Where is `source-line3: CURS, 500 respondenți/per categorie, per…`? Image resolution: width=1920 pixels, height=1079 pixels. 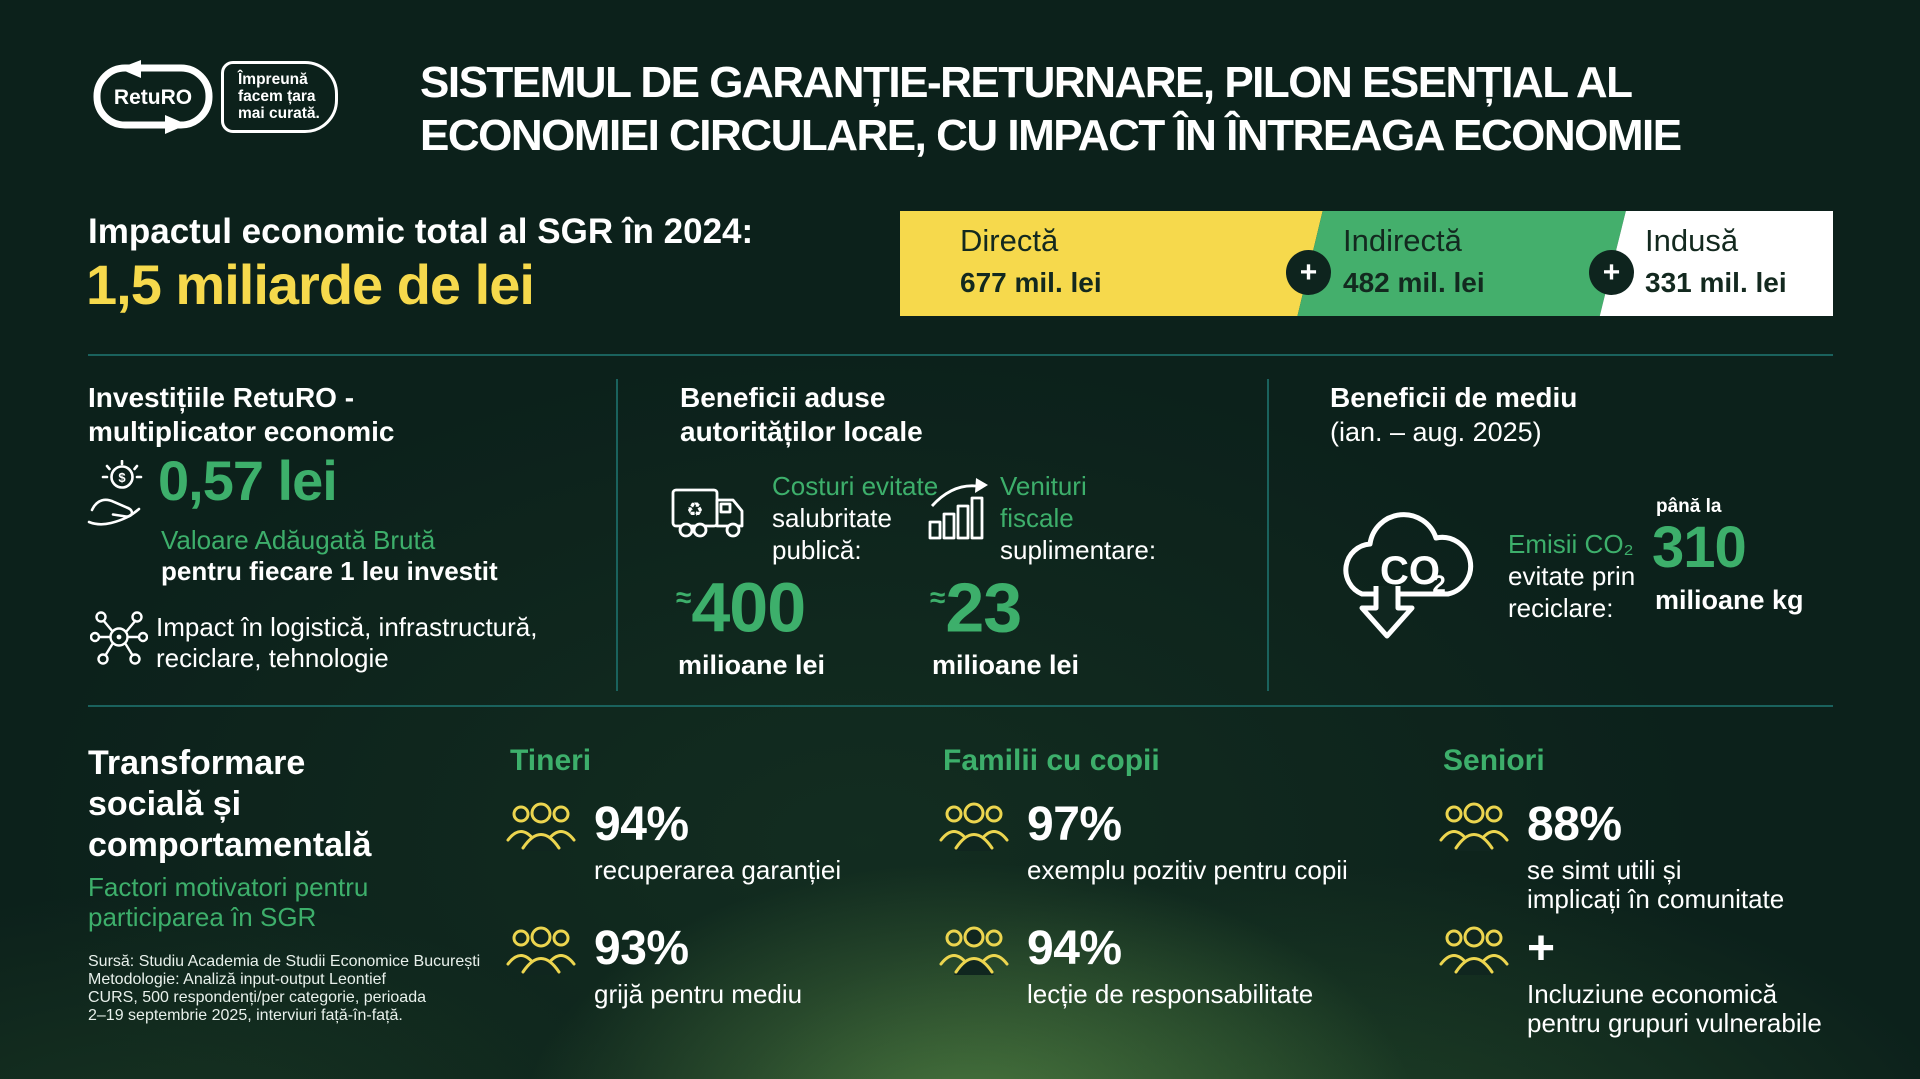
source-line3: CURS, 500 respondenți/per categorie, per… is located at coordinates (257, 997).